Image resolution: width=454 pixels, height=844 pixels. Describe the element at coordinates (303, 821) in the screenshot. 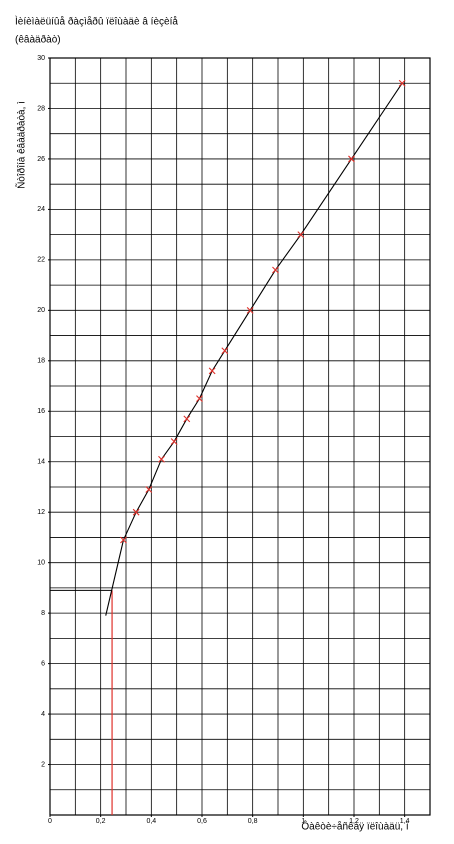

I see `x-tick-label: 1` at that location.